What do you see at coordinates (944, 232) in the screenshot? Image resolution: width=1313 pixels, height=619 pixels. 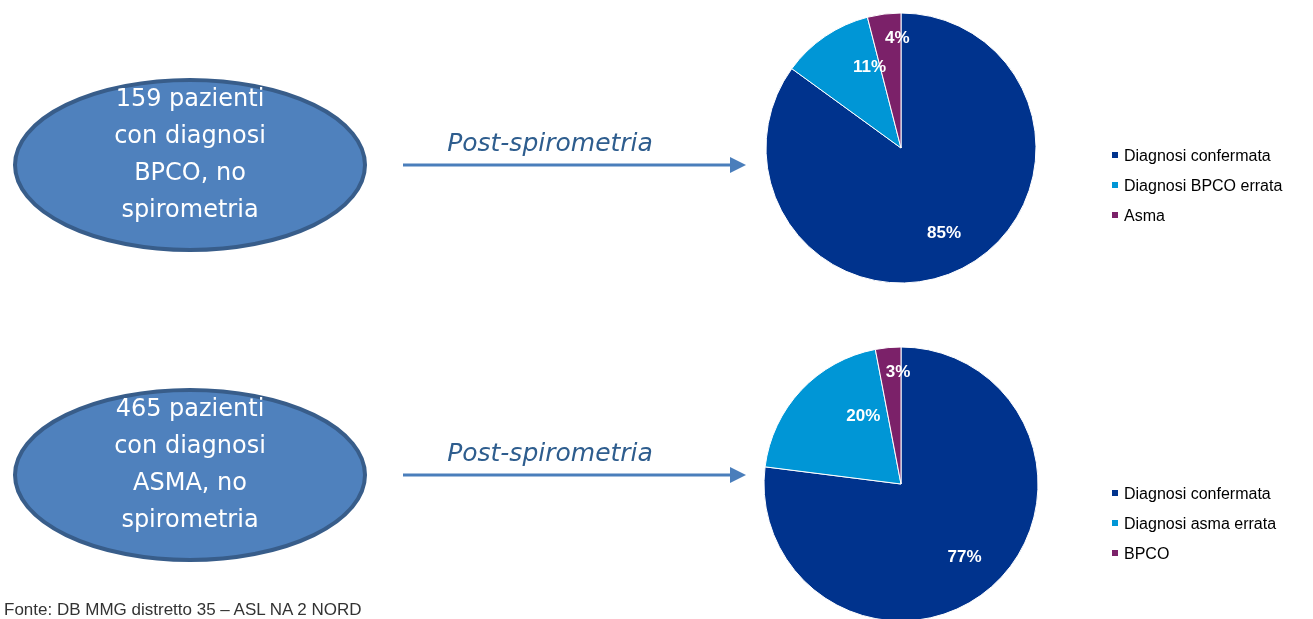 I see `data-label: 85%` at bounding box center [944, 232].